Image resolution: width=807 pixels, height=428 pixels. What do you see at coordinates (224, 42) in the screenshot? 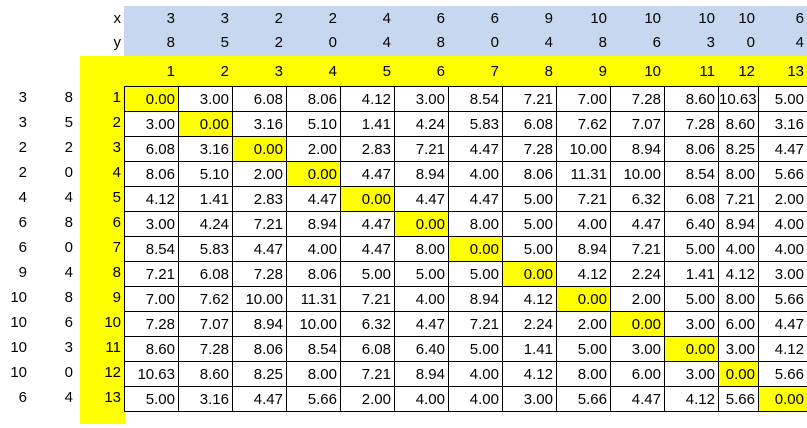
I see `y-value-cell: 5` at bounding box center [224, 42].